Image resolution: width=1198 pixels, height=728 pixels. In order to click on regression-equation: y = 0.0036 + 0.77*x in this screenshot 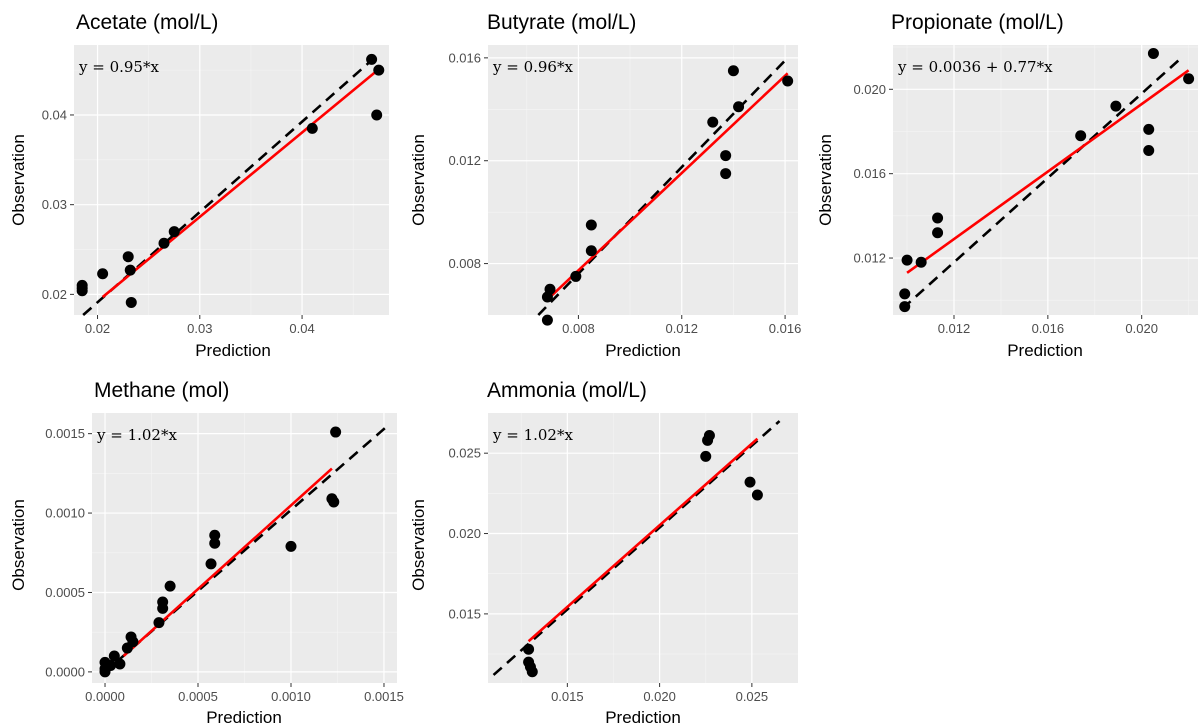, I will do `click(975, 67)`.